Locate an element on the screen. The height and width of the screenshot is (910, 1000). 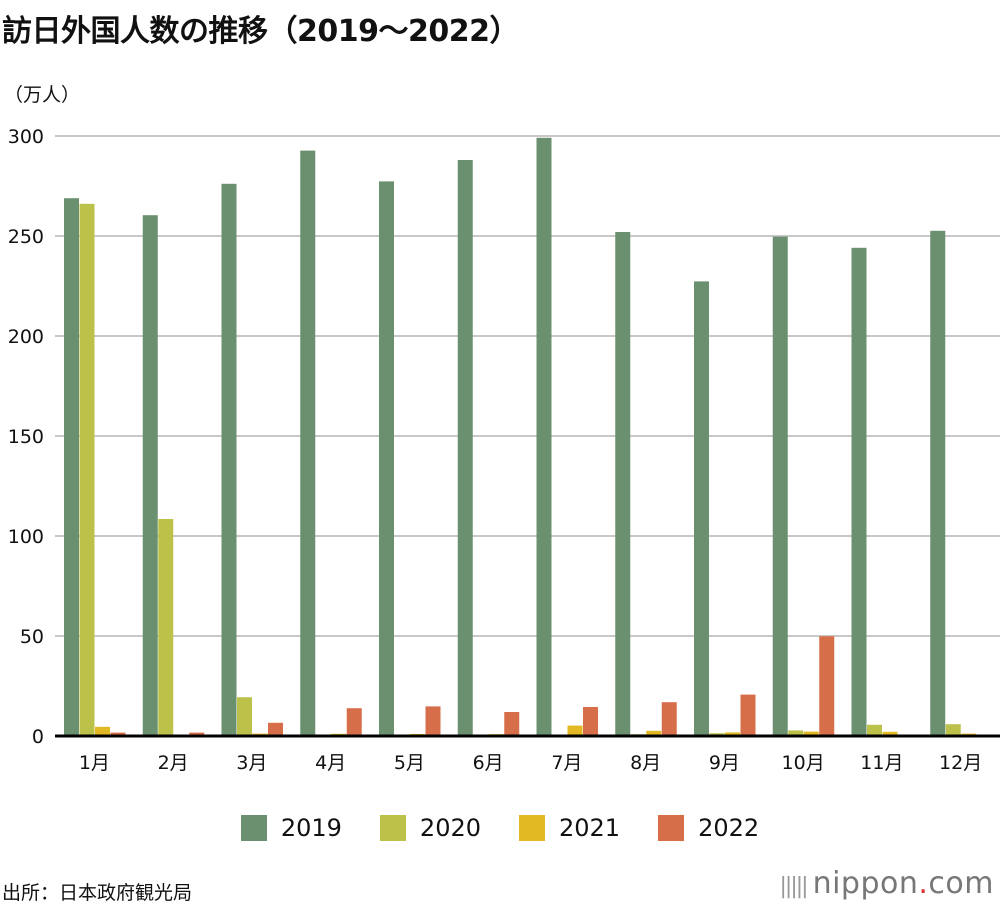
legend-item: 2022 is located at coordinates (708, 828).